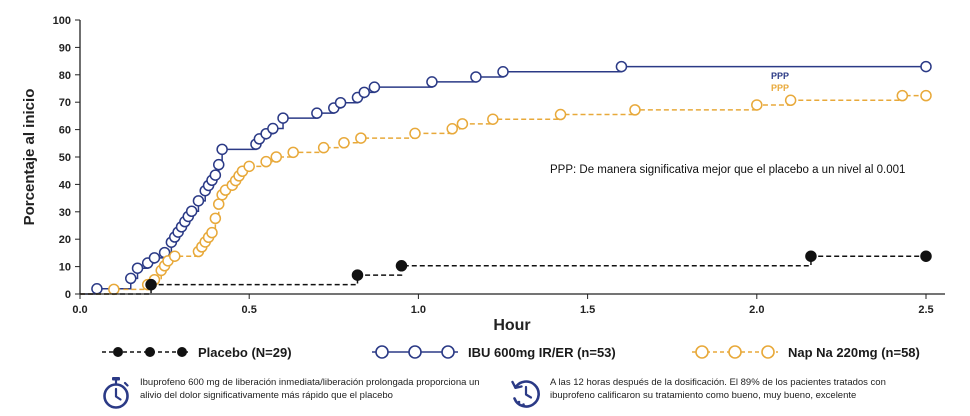  I want to click on ibu-significance-label: PPP, so click(780, 76).